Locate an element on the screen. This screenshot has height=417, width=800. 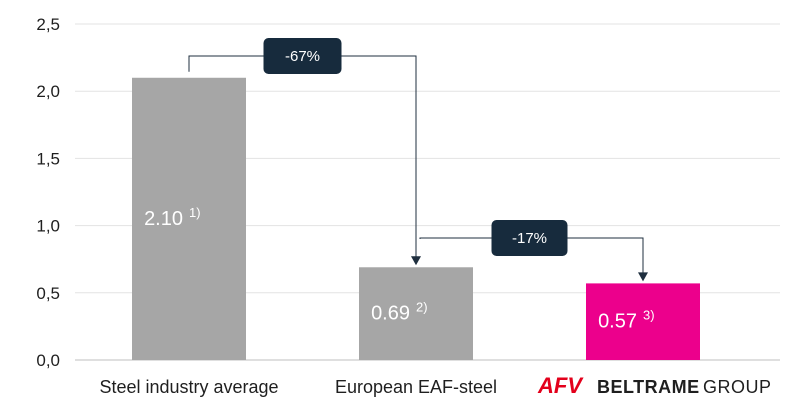
bar-data-label: 2.10 is located at coordinates (163, 219).